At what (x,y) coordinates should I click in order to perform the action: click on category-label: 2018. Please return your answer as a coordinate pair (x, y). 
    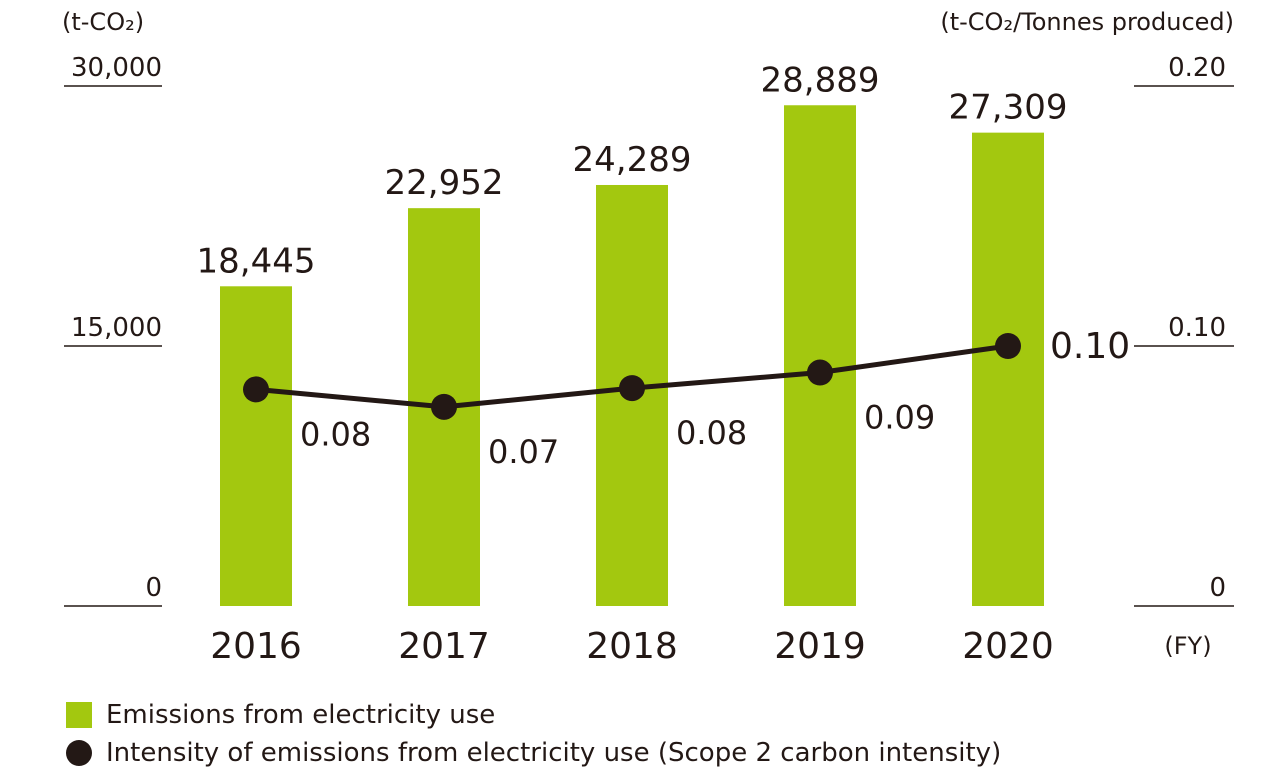
    Looking at the image, I should click on (632, 646).